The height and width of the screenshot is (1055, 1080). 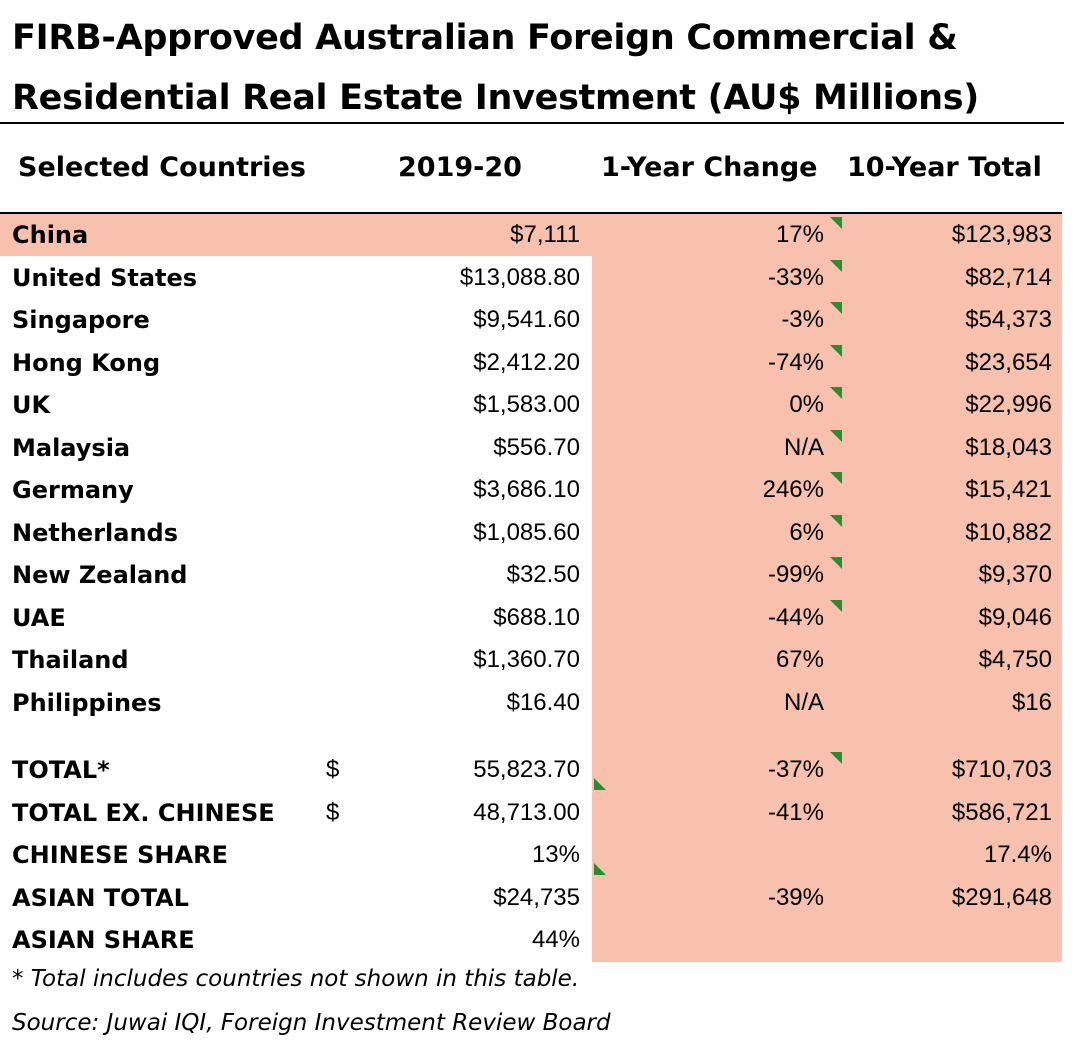 What do you see at coordinates (1031, 702) in the screenshot?
I see `total-value: $16` at bounding box center [1031, 702].